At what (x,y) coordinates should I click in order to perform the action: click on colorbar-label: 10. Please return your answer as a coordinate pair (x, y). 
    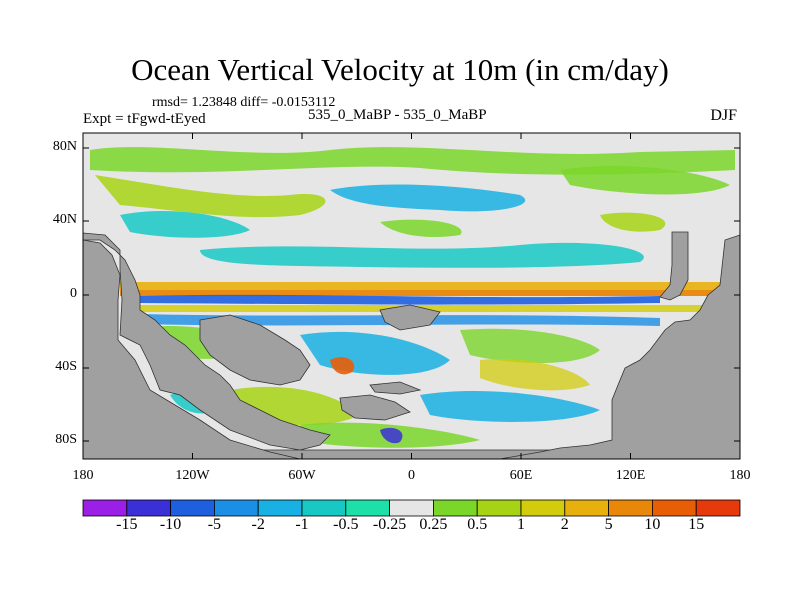
    Looking at the image, I should click on (652, 524).